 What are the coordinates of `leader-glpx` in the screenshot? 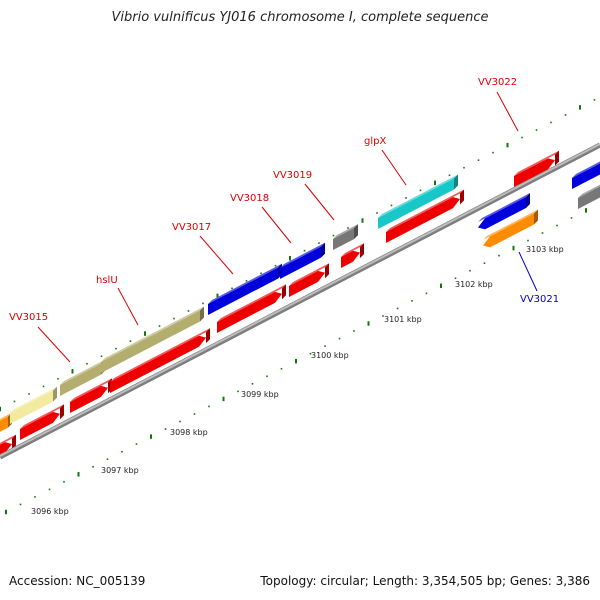 It's located at (394, 167).